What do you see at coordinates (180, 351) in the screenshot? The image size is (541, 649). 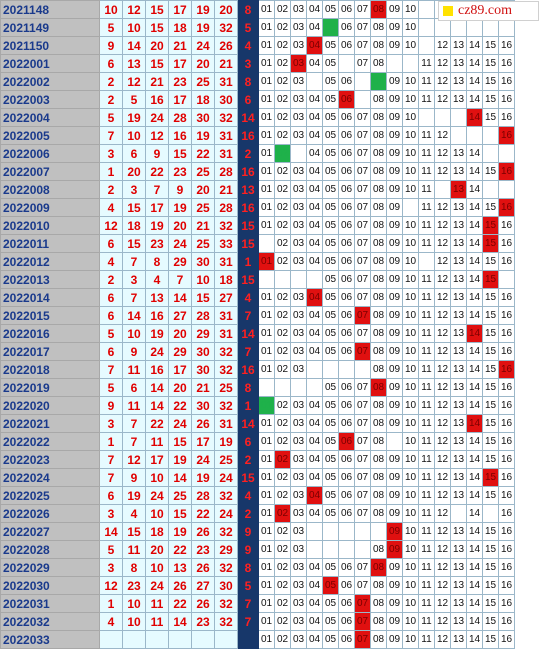 I see `red-ball-number: 29` at bounding box center [180, 351].